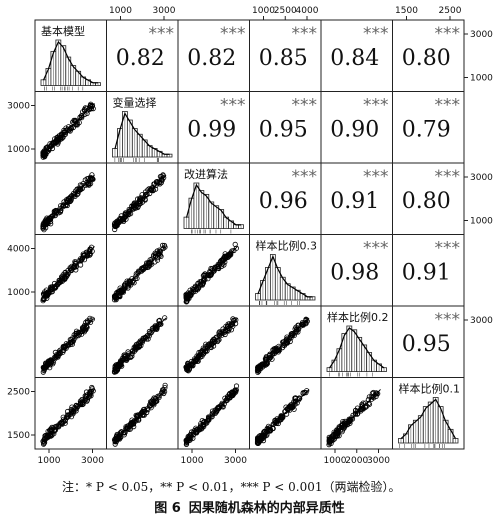 Image resolution: width=499 pixels, height=517 pixels. What do you see at coordinates (358, 317) in the screenshot?
I see `variable-label: 样本比例0.2` at bounding box center [358, 317].